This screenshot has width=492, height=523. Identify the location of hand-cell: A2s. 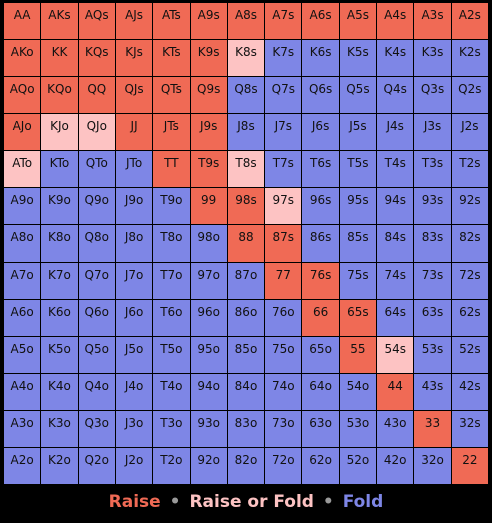
(469, 21).